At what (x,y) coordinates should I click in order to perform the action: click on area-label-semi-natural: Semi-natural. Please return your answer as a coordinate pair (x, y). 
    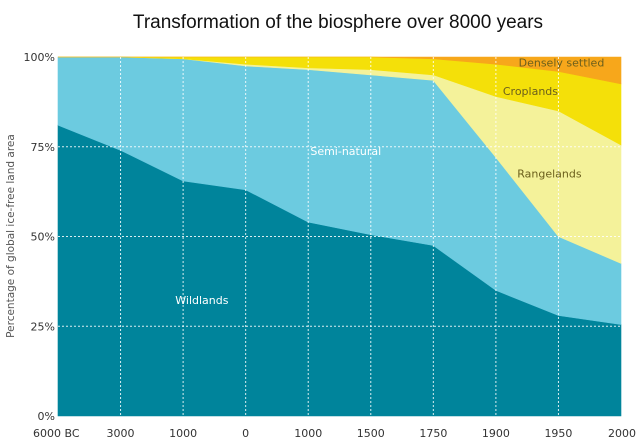
    Looking at the image, I should click on (345, 151).